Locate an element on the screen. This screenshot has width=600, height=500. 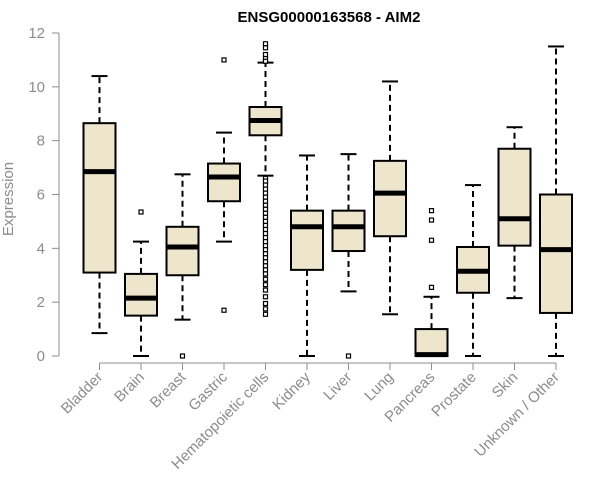
box-hematopoietic-cells is located at coordinates (265, 179).